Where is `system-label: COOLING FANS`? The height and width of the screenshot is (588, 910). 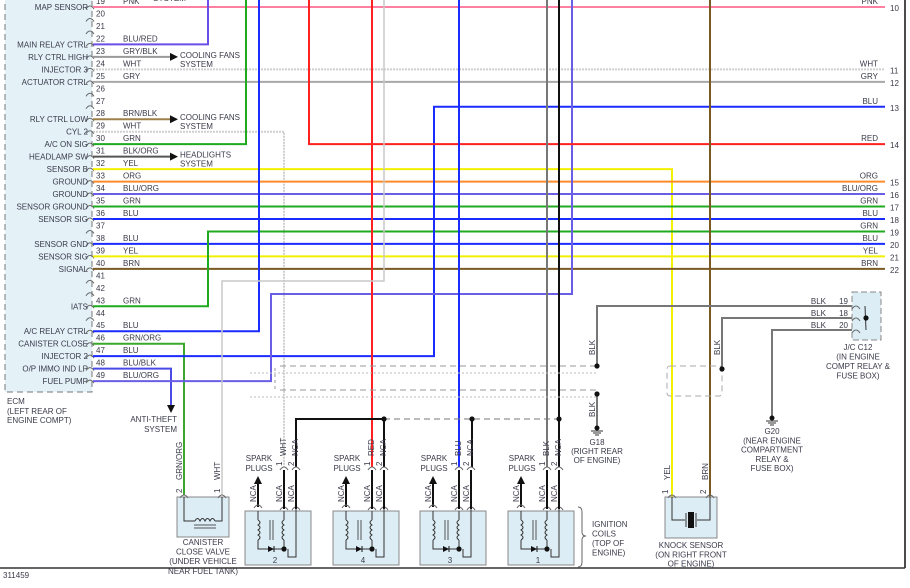
system-label: COOLING FANS is located at coordinates (210, 55).